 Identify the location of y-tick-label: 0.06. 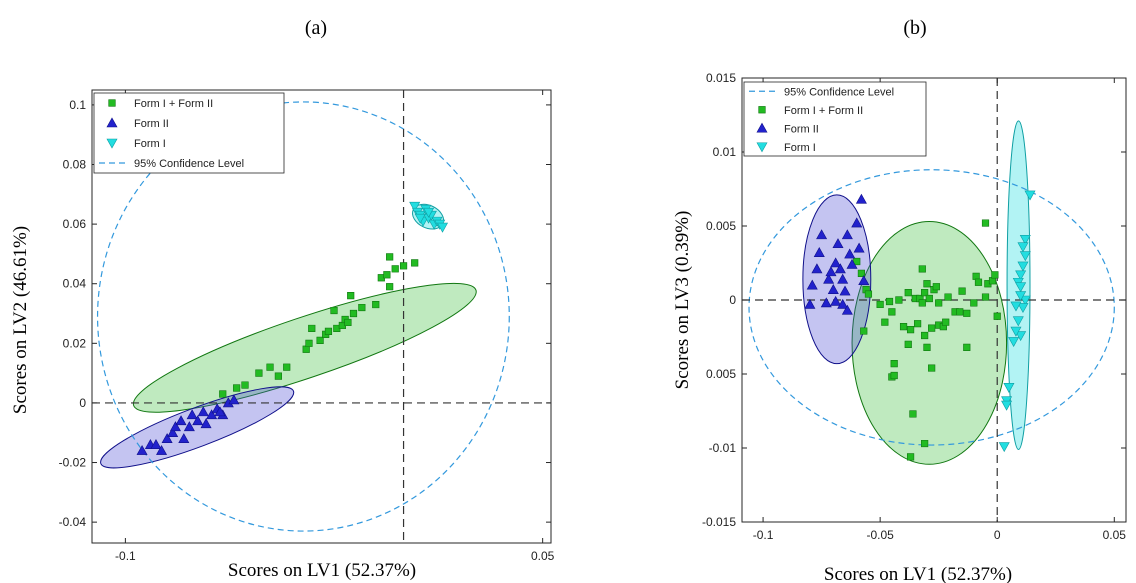
(75, 224).